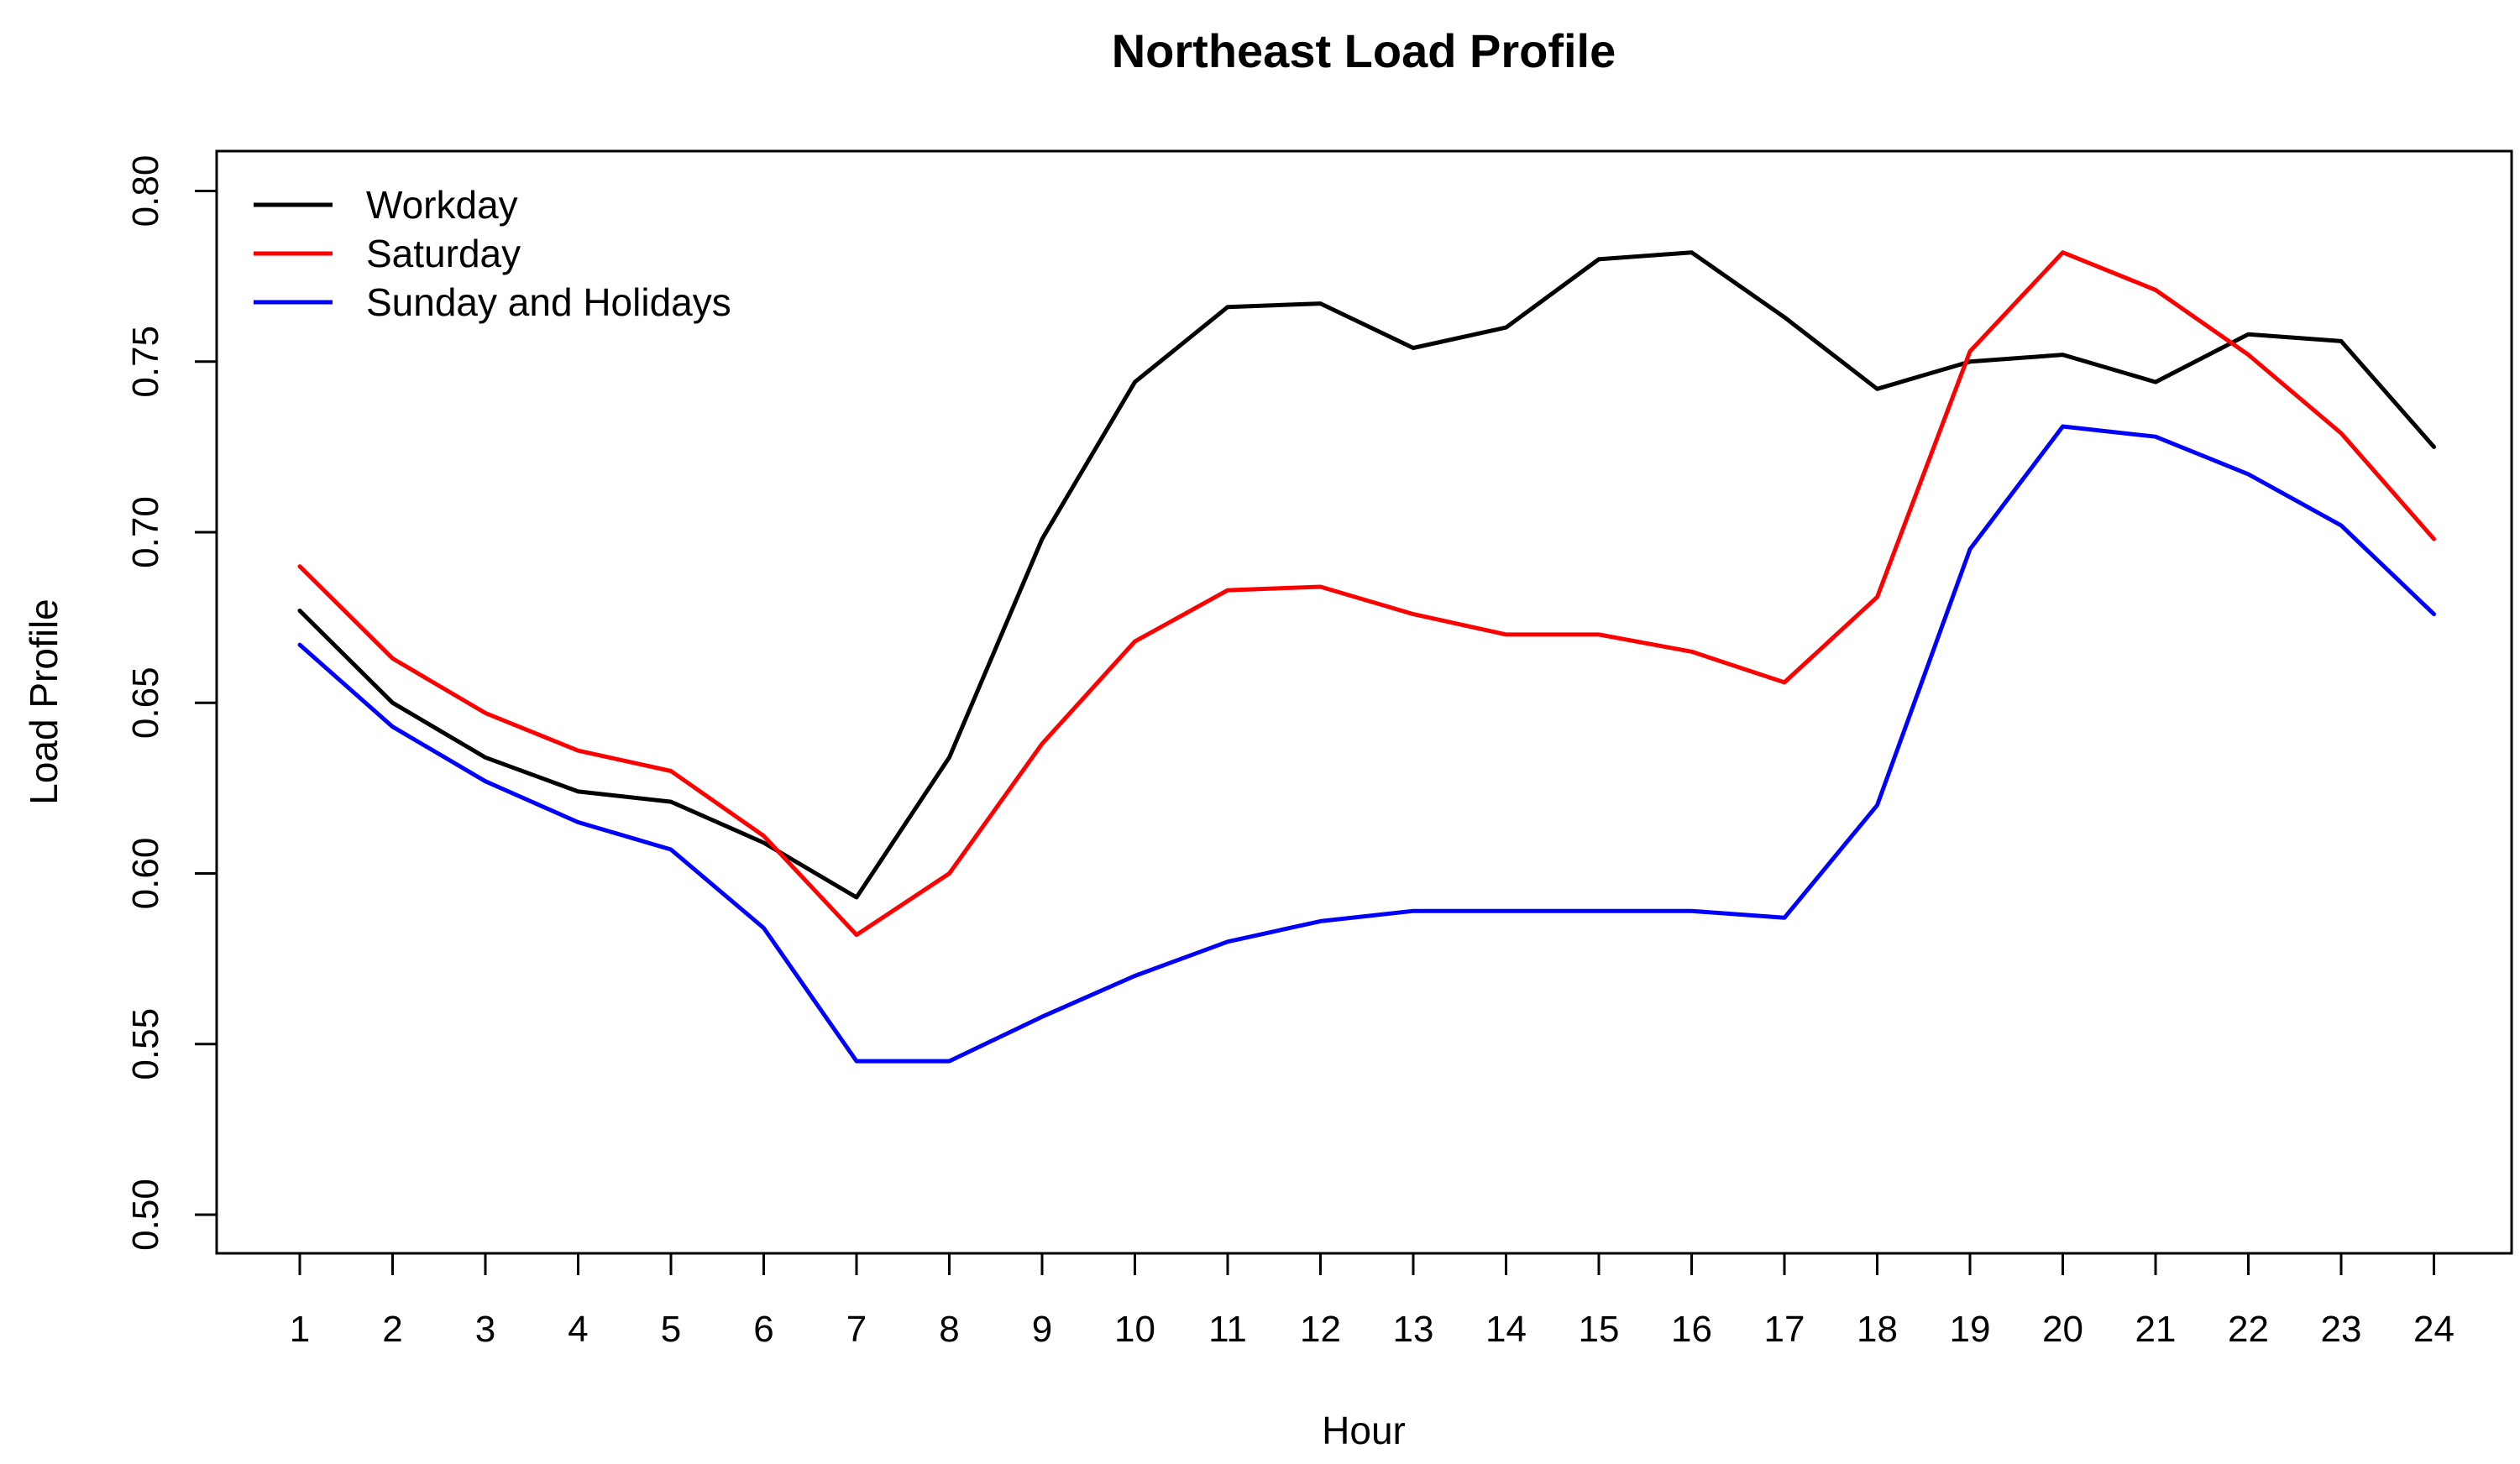 This screenshot has width=2520, height=1464. What do you see at coordinates (300, 1329) in the screenshot?
I see `x-tick-label: 1` at bounding box center [300, 1329].